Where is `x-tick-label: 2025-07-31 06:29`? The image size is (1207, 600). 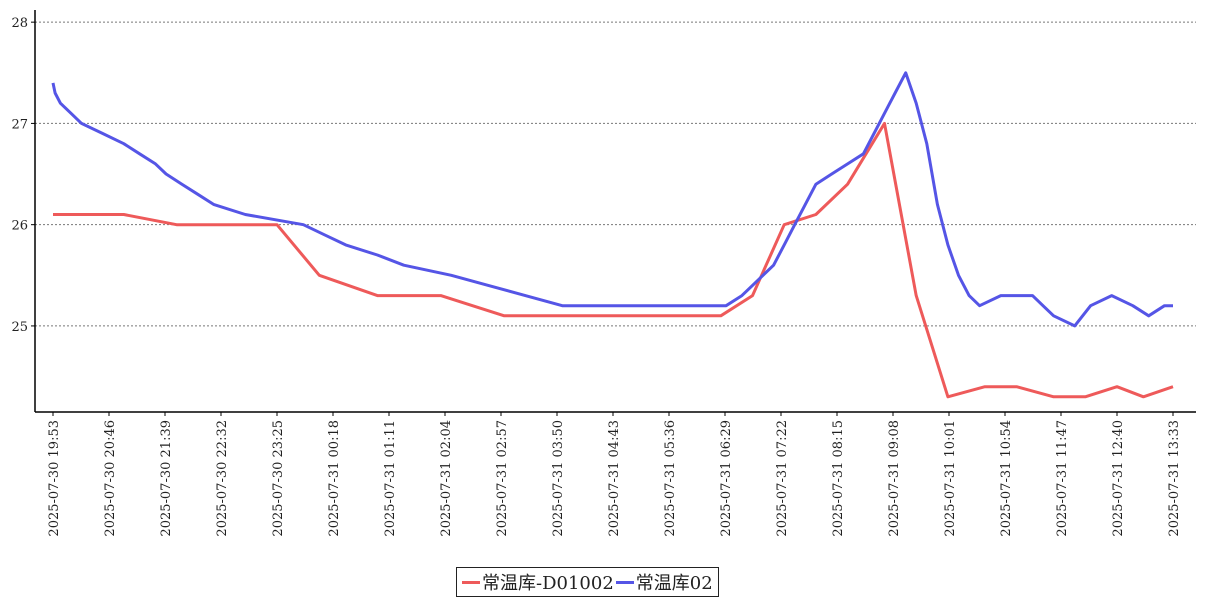
x-tick-label: 2025-07-31 06:29 is located at coordinates (726, 478).